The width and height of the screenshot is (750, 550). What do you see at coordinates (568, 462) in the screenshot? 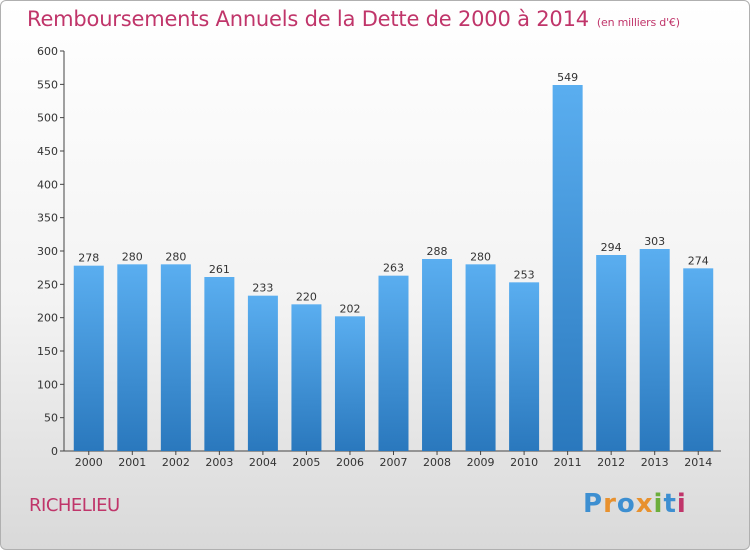
I see `x-tick-label-2011: 2011` at bounding box center [568, 462].